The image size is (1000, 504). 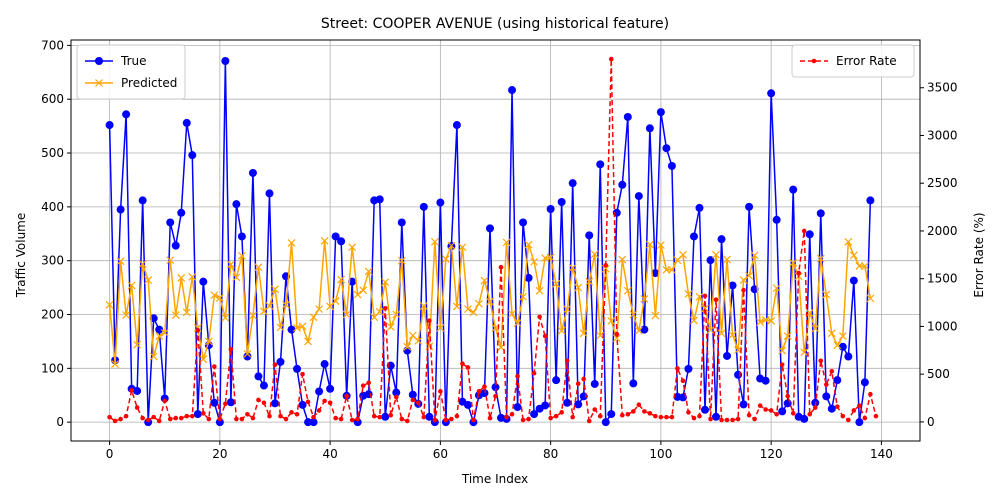 What do you see at coordinates (938, 374) in the screenshot?
I see `y-right-tick-label: 500` at bounding box center [938, 374].